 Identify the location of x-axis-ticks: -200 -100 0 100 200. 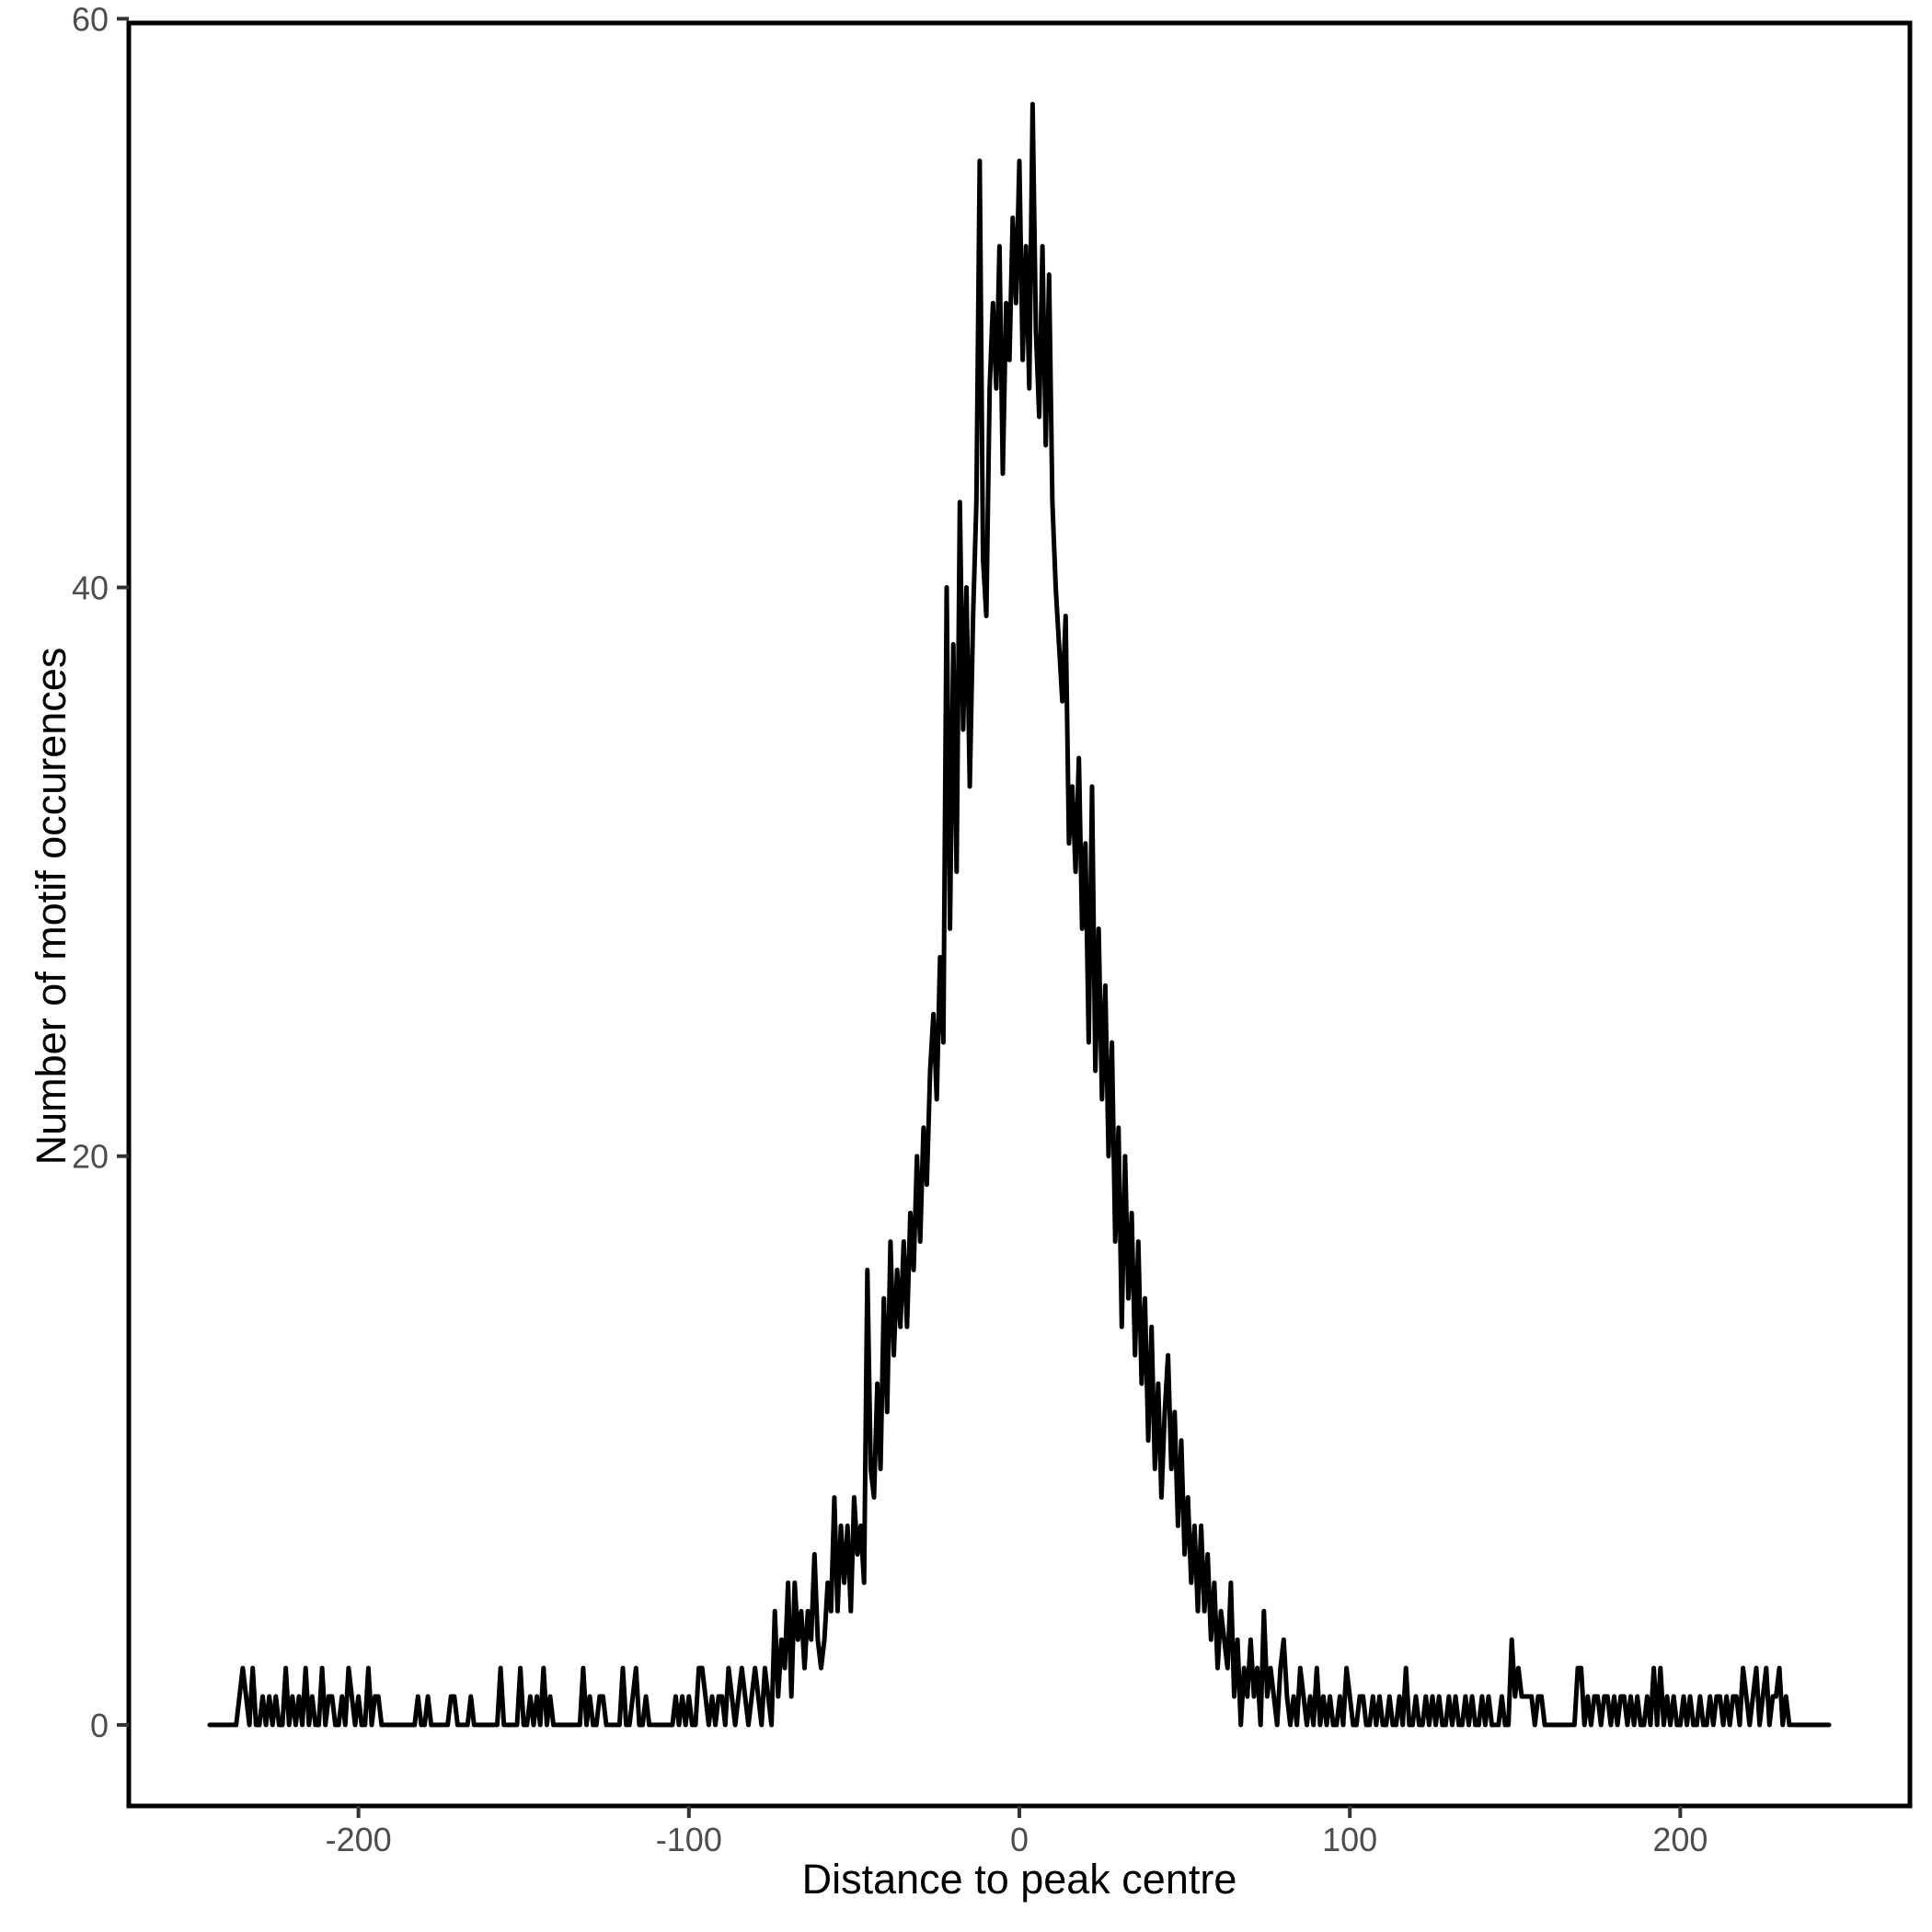
(1017, 1832).